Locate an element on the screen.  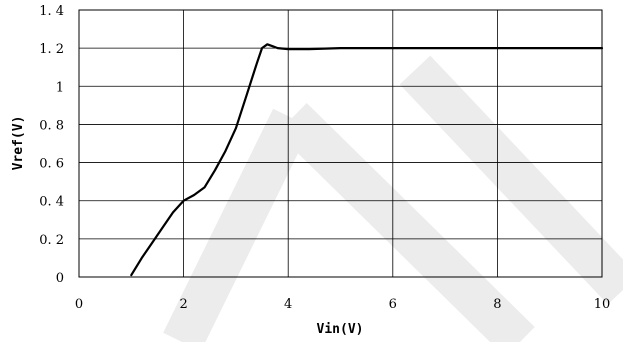
y-axis-label: Vref(V) is located at coordinates (18, 143).